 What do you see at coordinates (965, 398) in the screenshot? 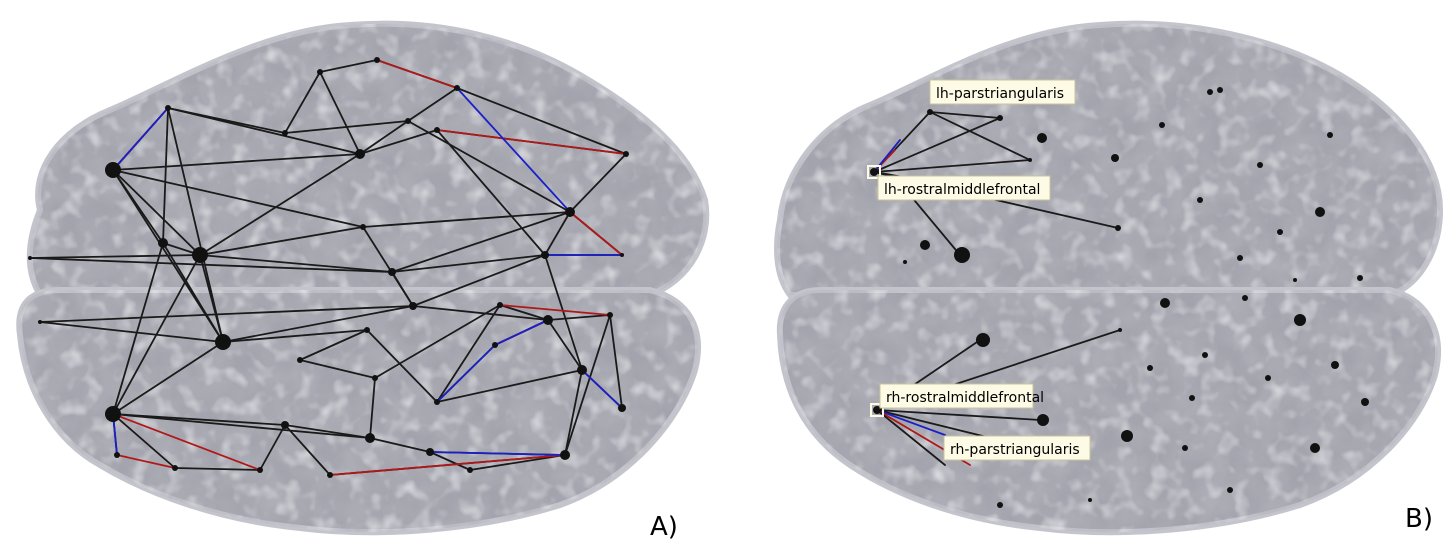
I see `svg-text: rh-rostralmiddlefrontal` at bounding box center [965, 398].